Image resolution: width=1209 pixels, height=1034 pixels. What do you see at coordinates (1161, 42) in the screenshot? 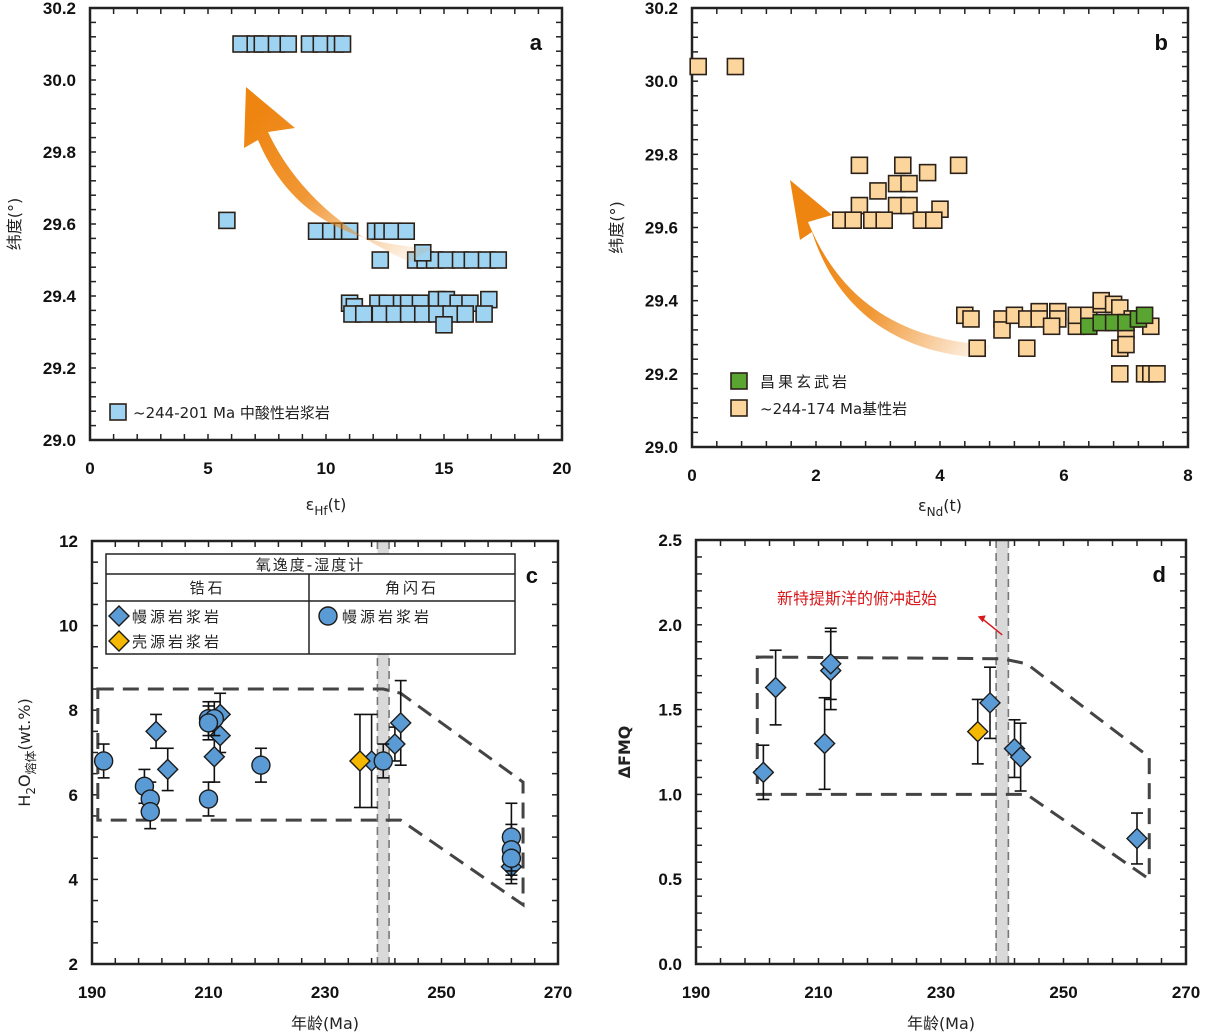
I see `panel-letter: b` at bounding box center [1161, 42].